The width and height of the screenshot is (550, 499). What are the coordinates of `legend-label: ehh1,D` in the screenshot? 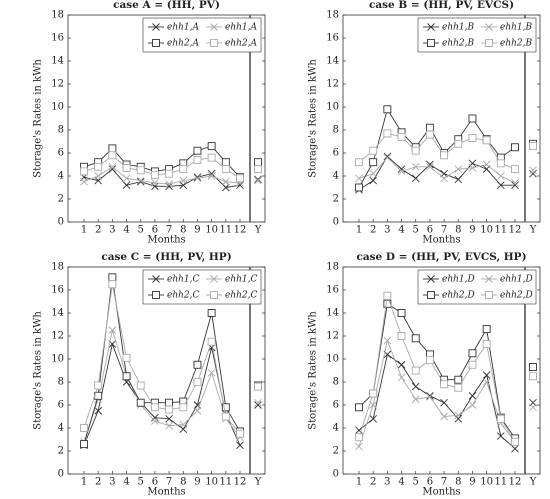 It's located at (516, 280).